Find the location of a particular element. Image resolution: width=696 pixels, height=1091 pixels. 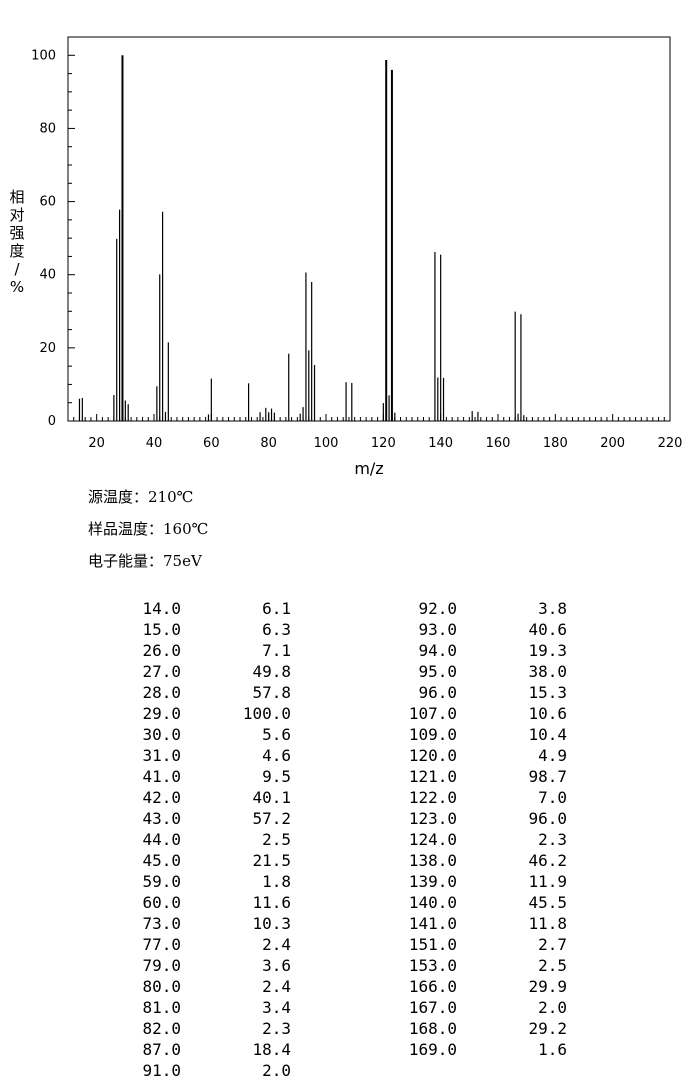

abundance-value: 100.0 is located at coordinates (266, 713).